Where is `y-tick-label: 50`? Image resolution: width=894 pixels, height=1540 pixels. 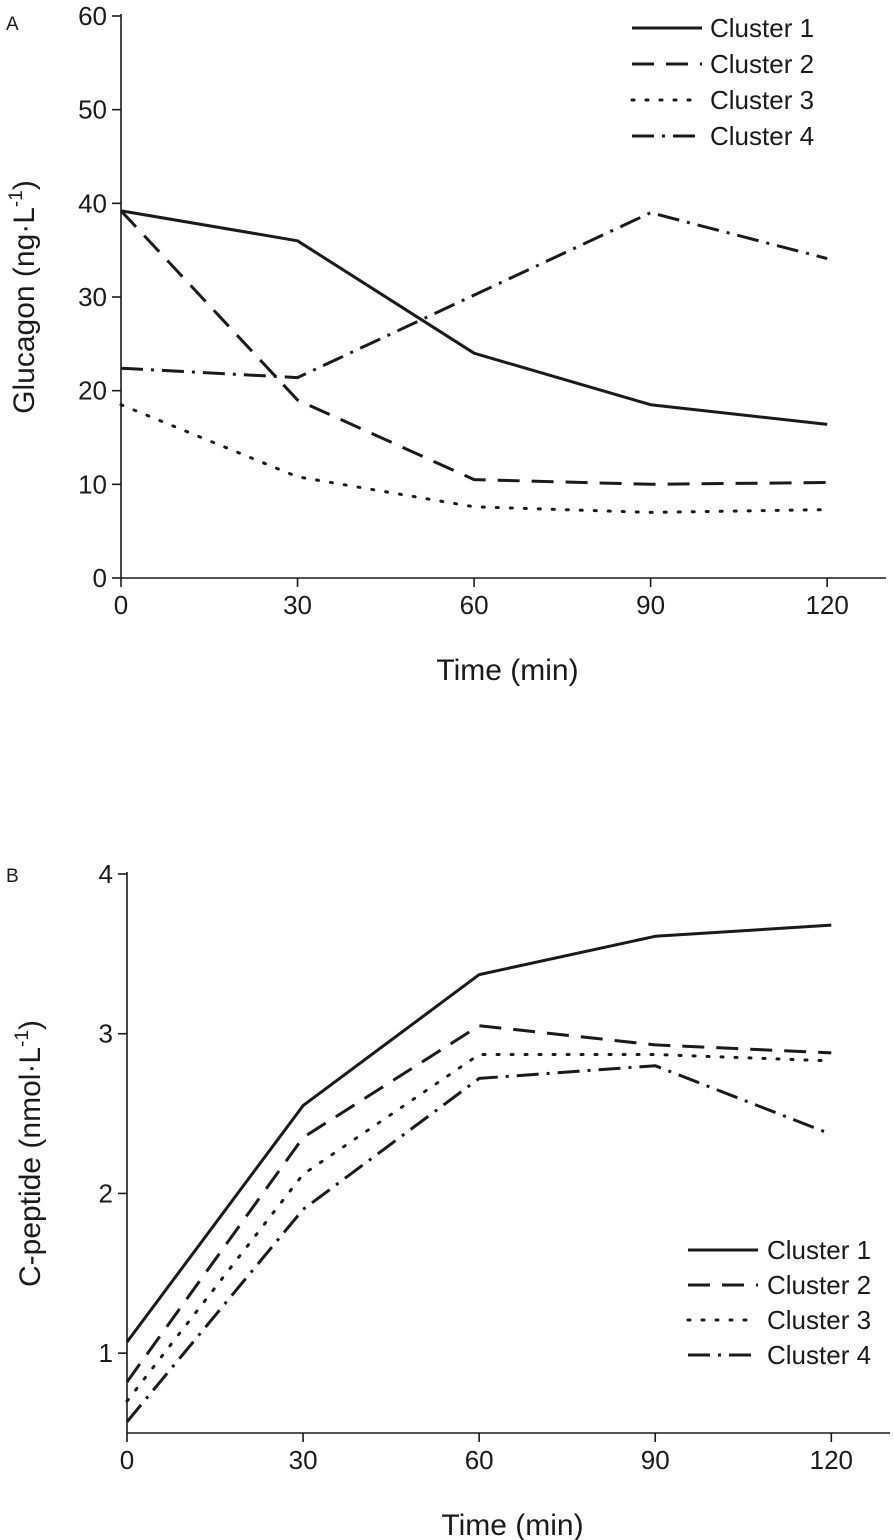 y-tick-label: 50 is located at coordinates (92, 110).